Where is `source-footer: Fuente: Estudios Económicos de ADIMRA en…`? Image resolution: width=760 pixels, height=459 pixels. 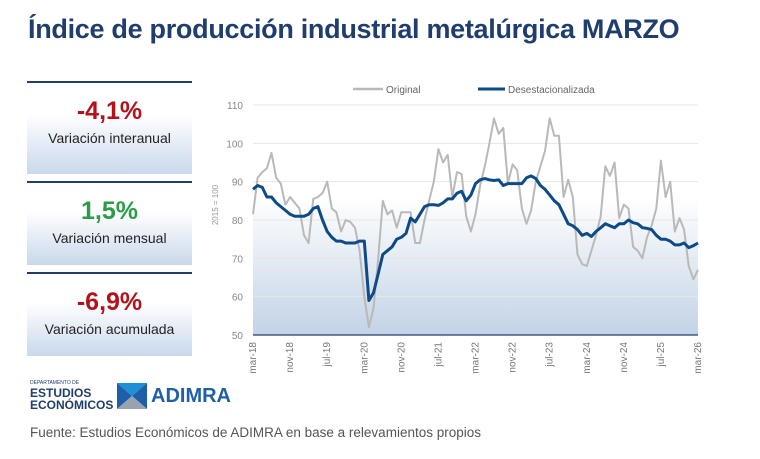 source-footer: Fuente: Estudios Económicos de ADIMRA en… is located at coordinates (255, 432).